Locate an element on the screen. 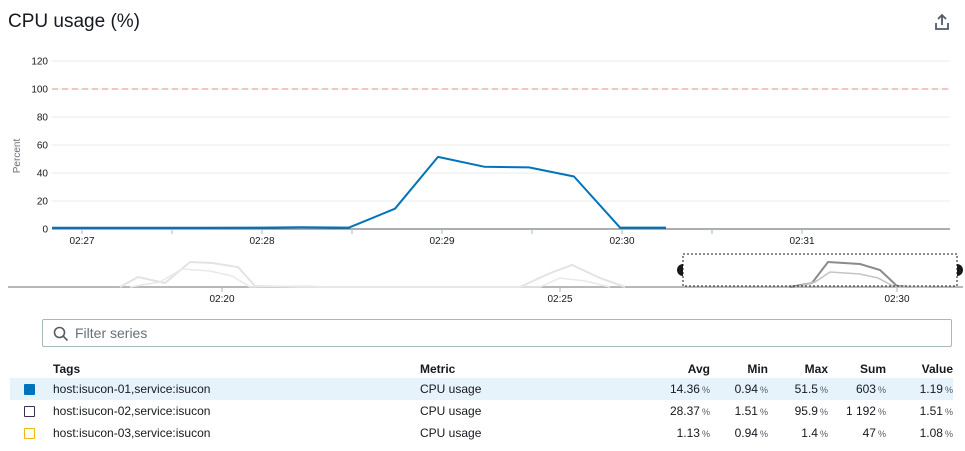  row-avg: 1.13% is located at coordinates (693, 433).